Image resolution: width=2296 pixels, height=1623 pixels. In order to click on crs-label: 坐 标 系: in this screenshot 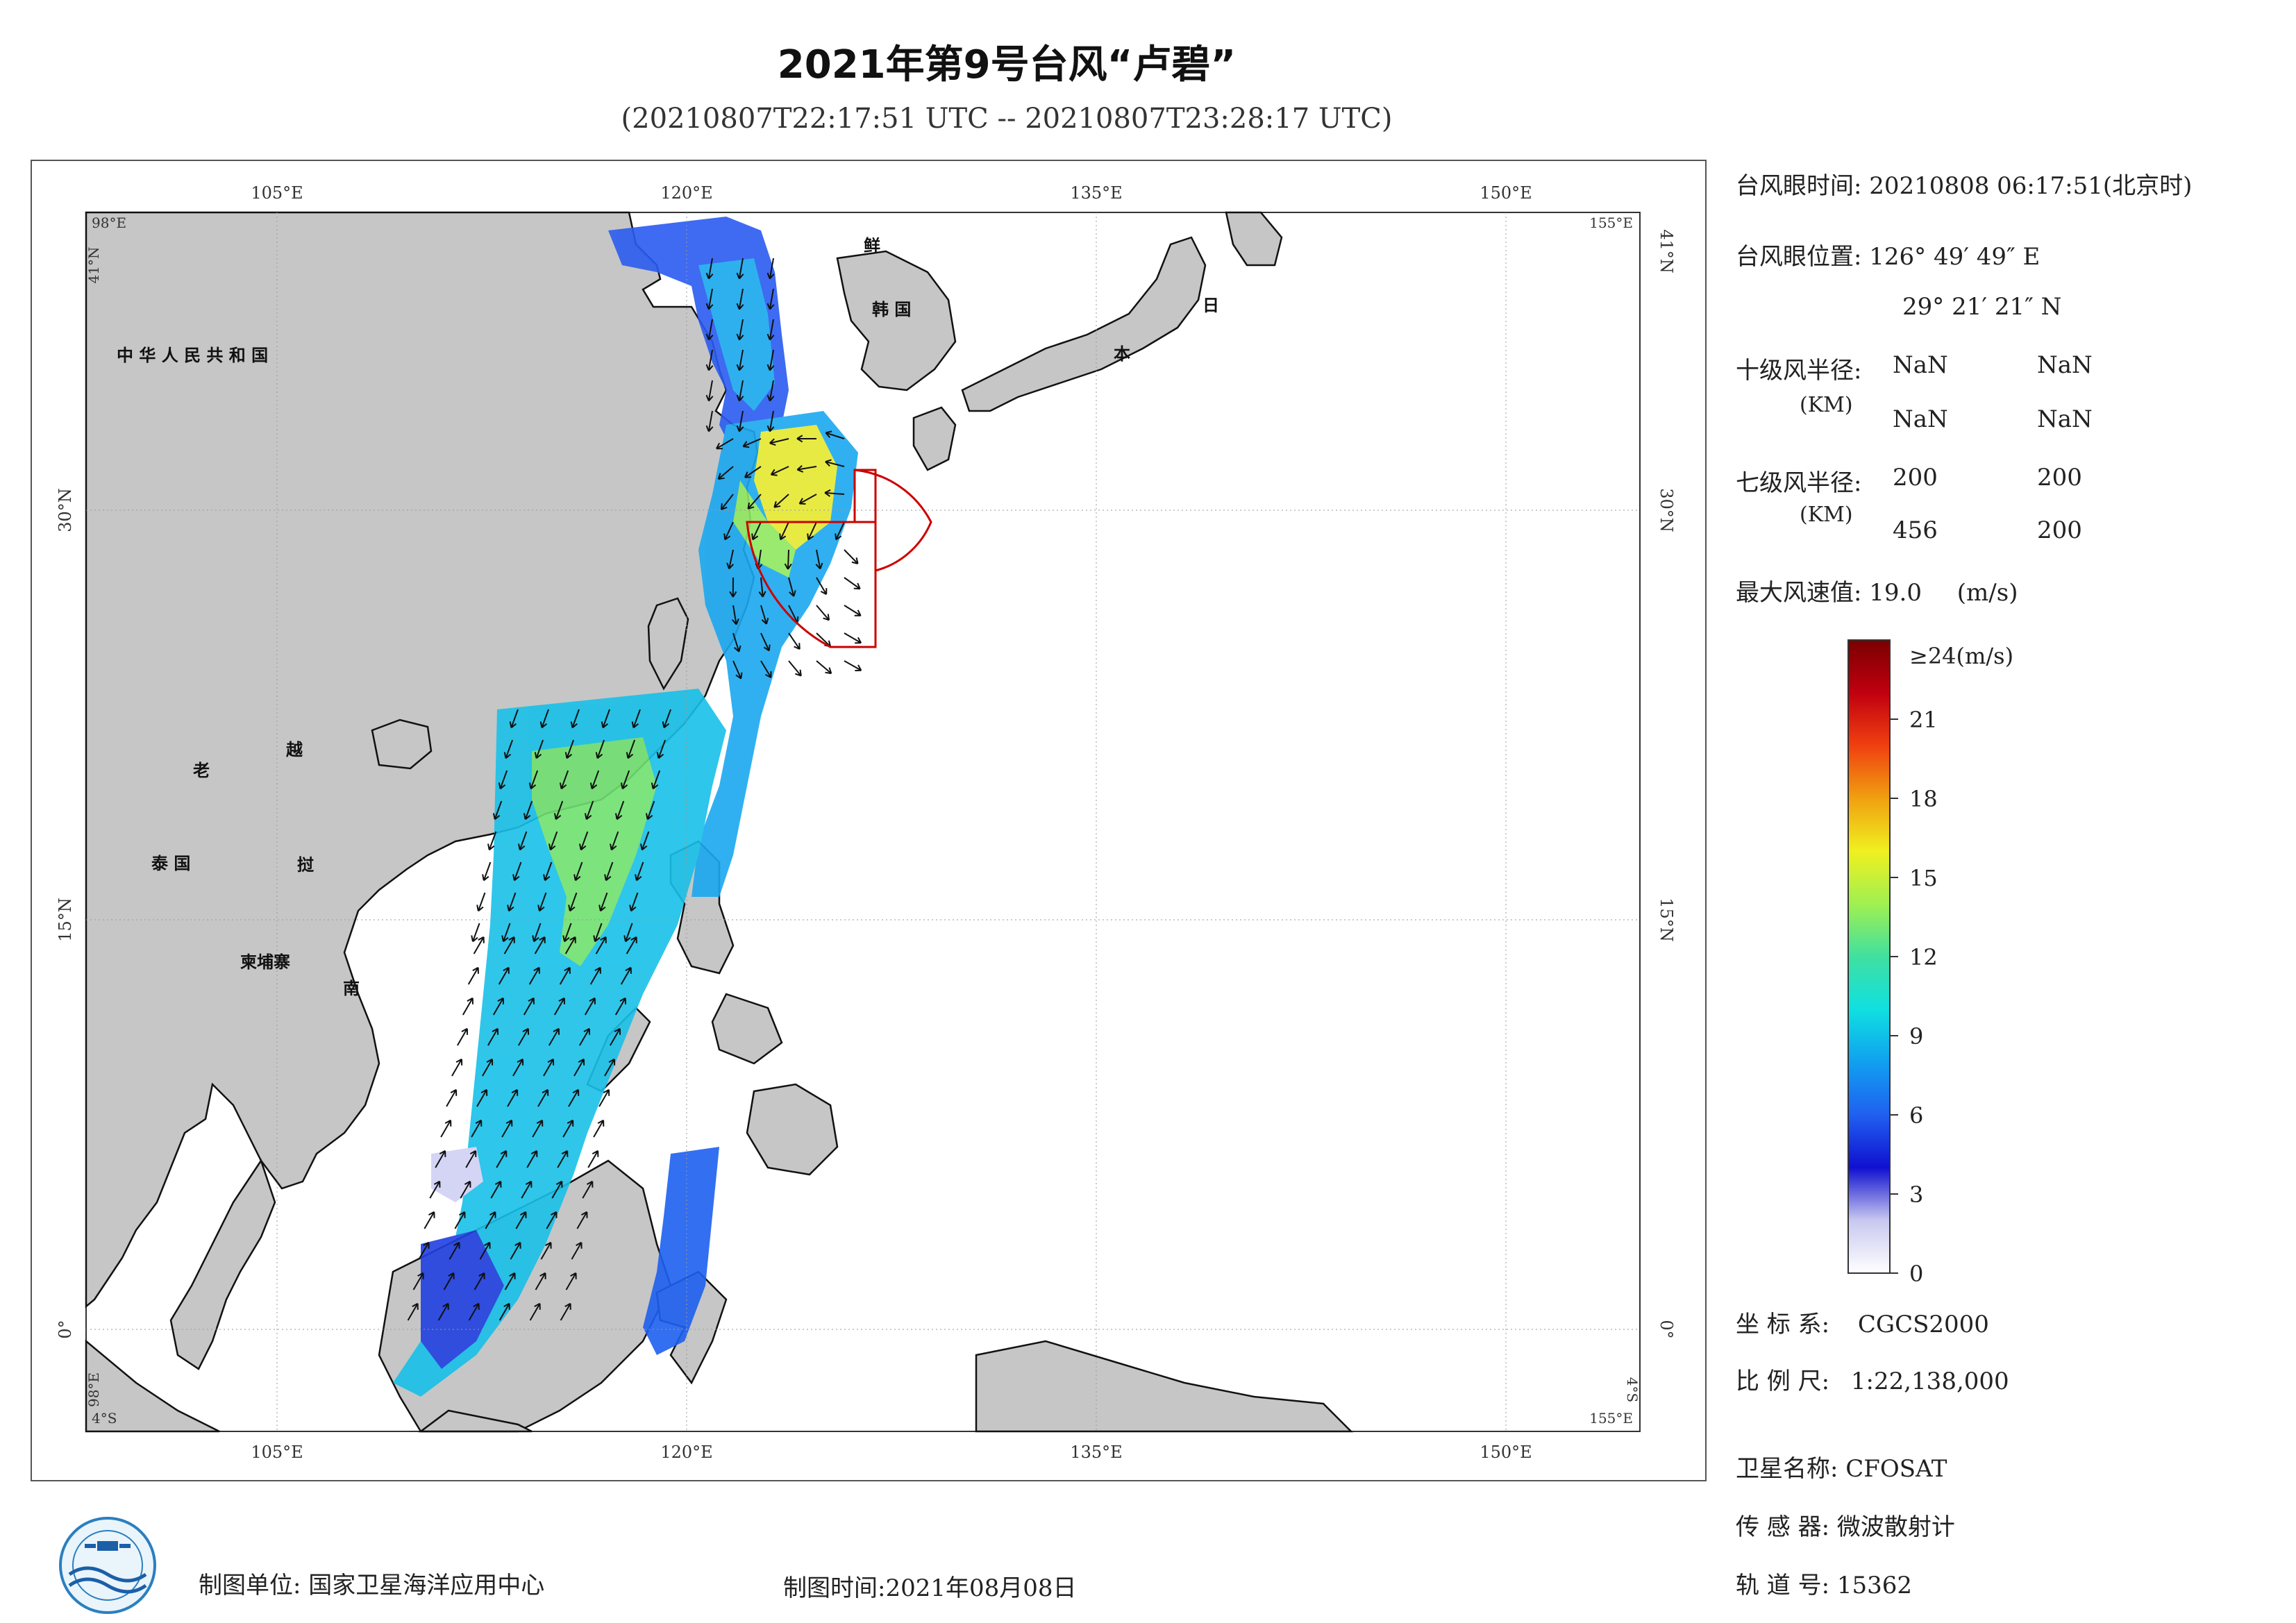, I will do `click(1783, 1324)`.